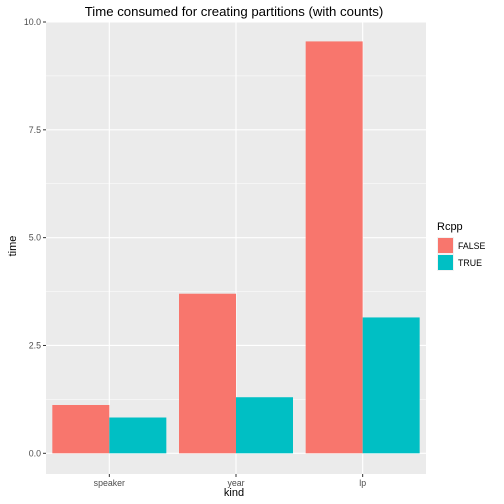 This screenshot has height=504, width=504. Describe the element at coordinates (450, 227) in the screenshot. I see `legend-title: Rcpp` at that location.